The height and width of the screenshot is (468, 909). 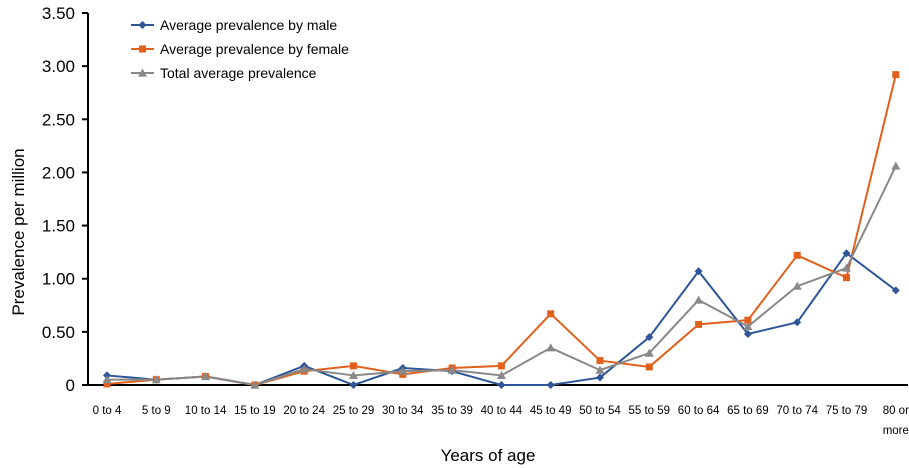 I want to click on x-tick-label-line: 50 to 54, so click(x=600, y=411).